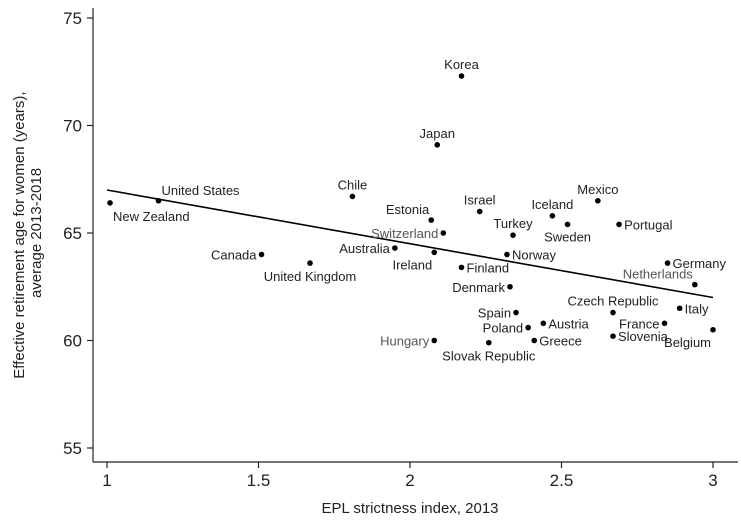 The image size is (741, 520). I want to click on point-label: Spain, so click(494, 313).